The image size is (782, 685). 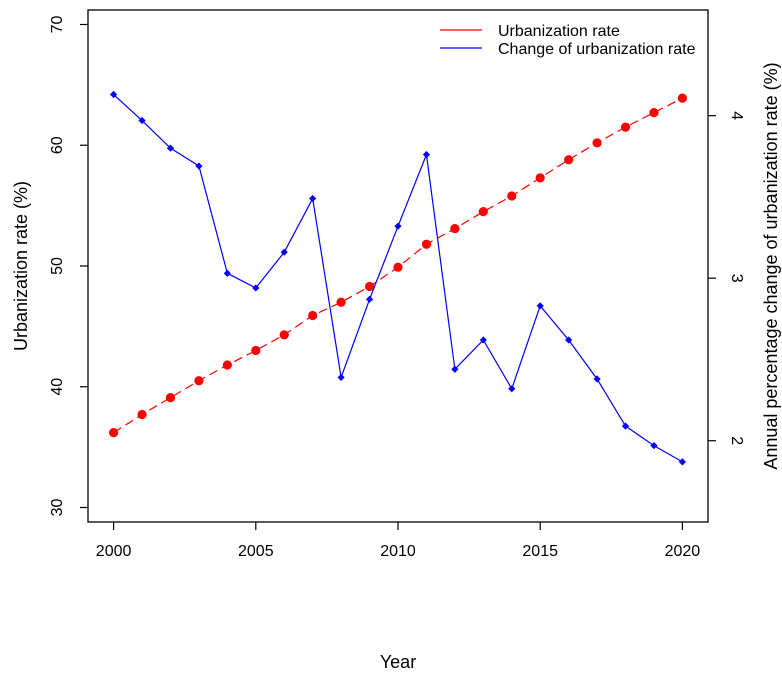 I want to click on y-left-tick-label: 30, so click(x=57, y=508).